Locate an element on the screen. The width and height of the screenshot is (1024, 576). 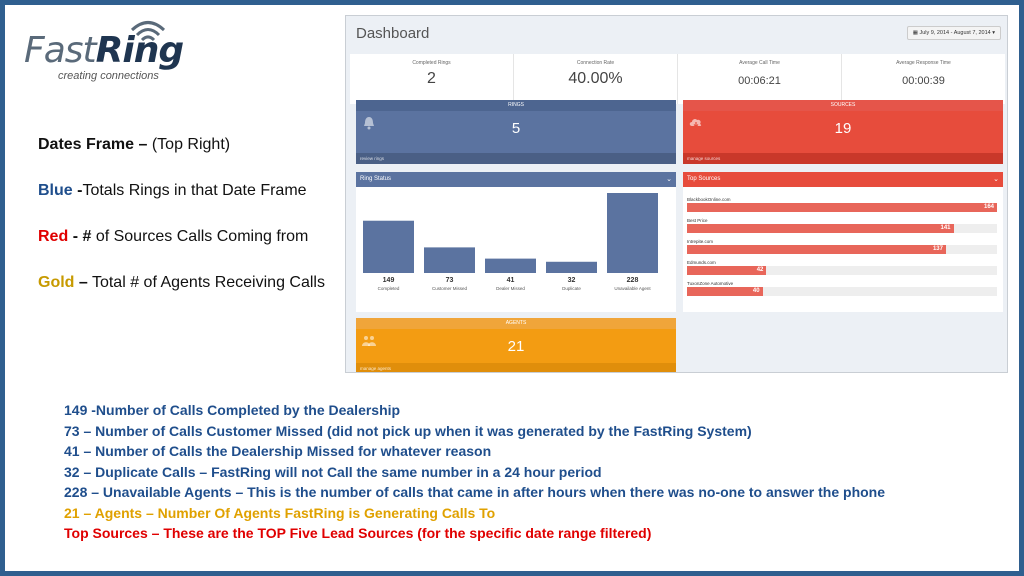
rings-count: 5 is located at coordinates (516, 128).